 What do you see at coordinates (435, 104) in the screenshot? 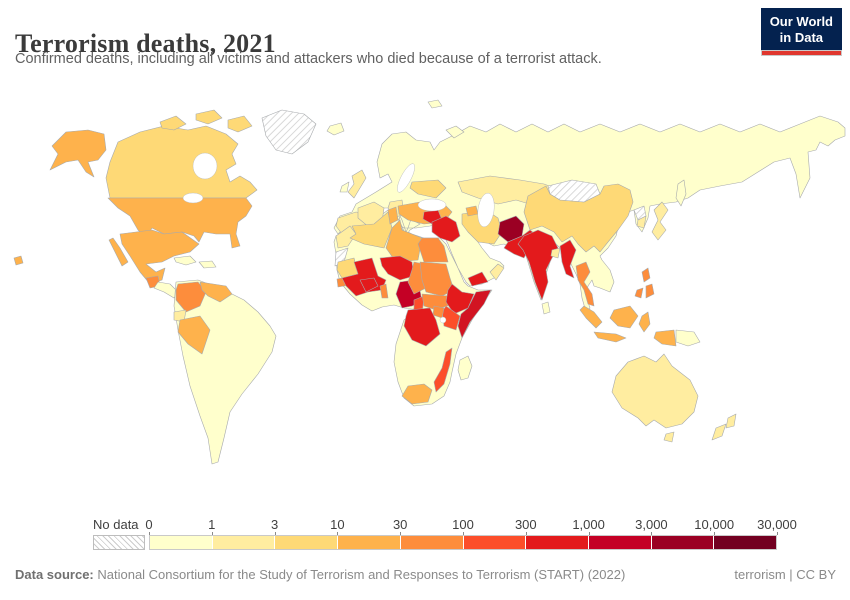
I see `island-svalbard` at bounding box center [435, 104].